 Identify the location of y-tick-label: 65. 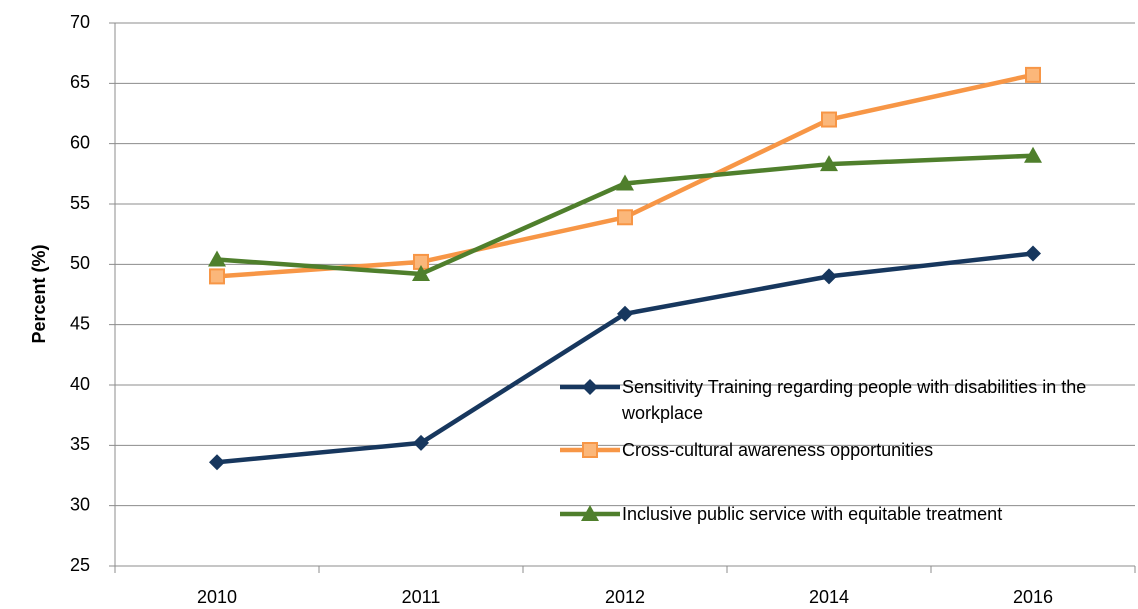
(80, 82).